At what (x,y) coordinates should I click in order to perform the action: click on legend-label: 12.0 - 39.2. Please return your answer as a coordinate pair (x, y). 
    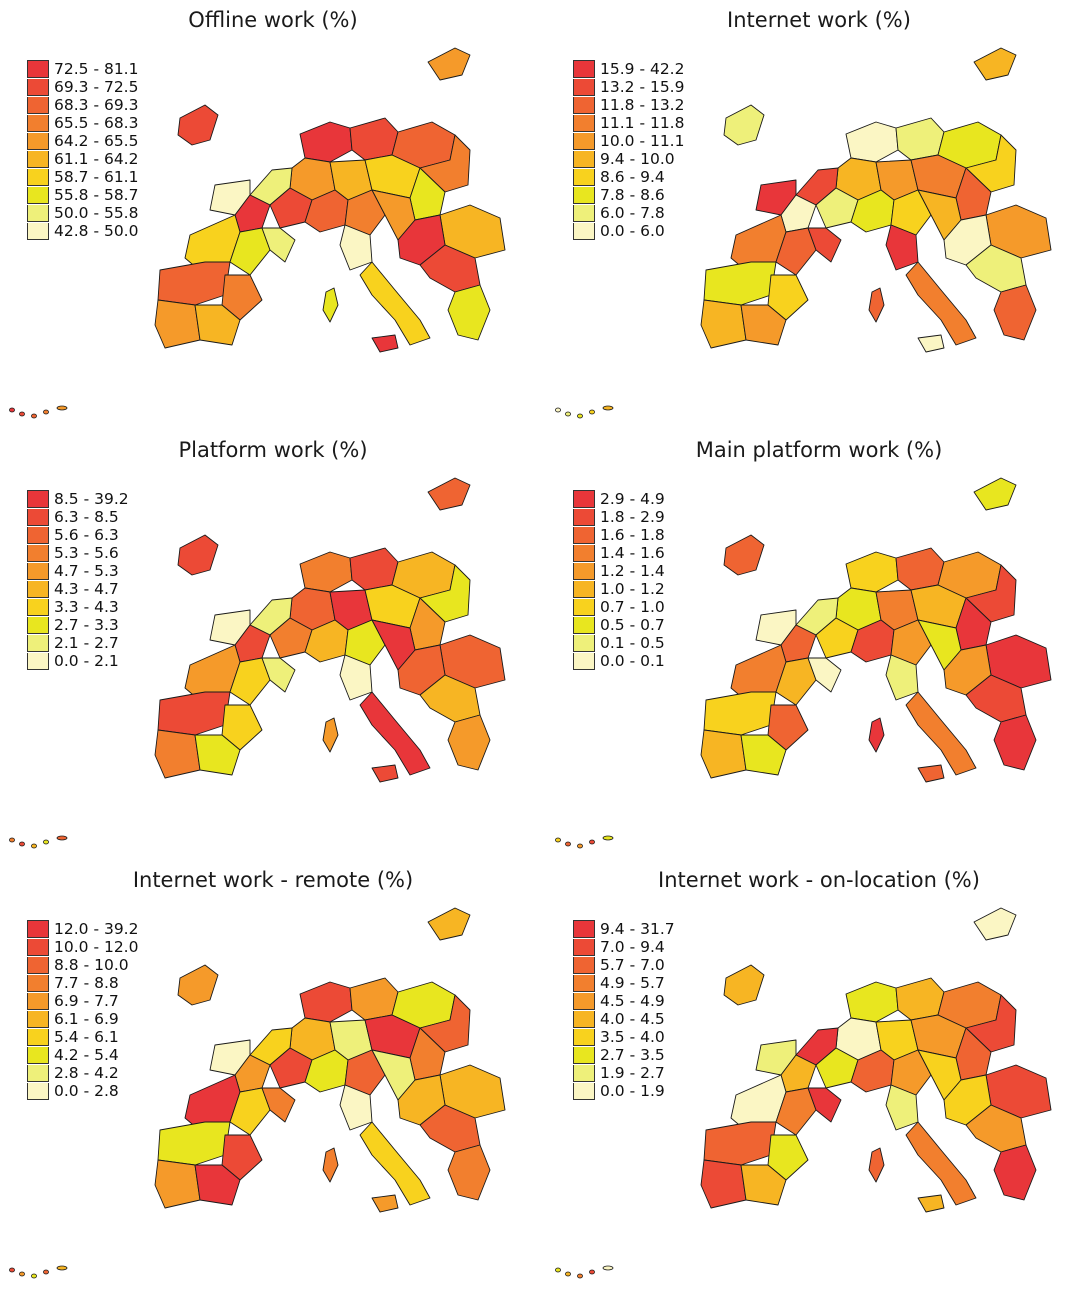
    Looking at the image, I should click on (96, 929).